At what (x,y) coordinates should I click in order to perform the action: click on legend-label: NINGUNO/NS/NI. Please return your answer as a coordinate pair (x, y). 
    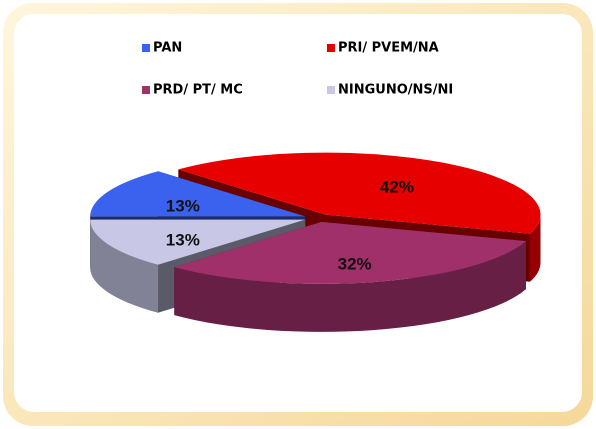
    Looking at the image, I should click on (395, 90).